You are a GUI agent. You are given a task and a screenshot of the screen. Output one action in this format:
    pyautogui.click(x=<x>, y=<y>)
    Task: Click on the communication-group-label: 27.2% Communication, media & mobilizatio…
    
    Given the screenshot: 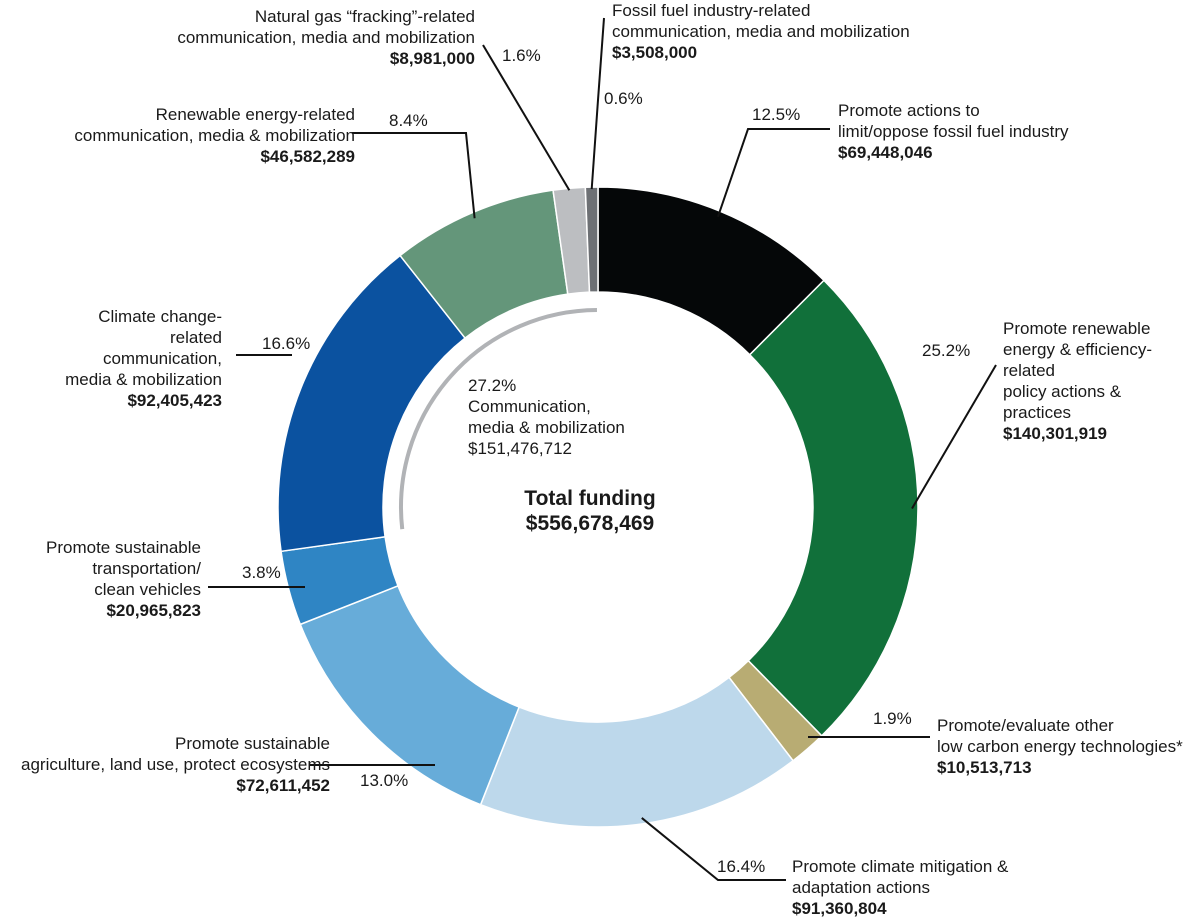 What is the action you would take?
    pyautogui.click(x=546, y=417)
    